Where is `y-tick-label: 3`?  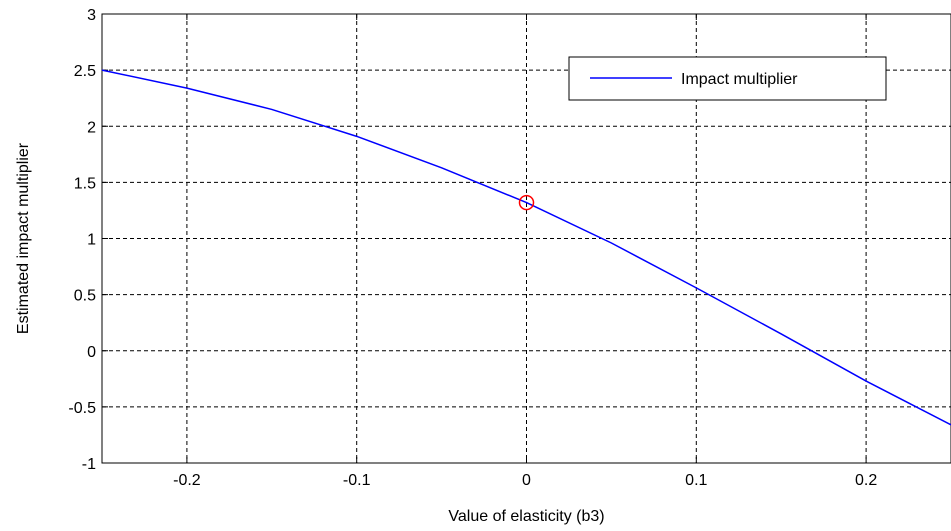
y-tick-label: 3 is located at coordinates (91, 15).